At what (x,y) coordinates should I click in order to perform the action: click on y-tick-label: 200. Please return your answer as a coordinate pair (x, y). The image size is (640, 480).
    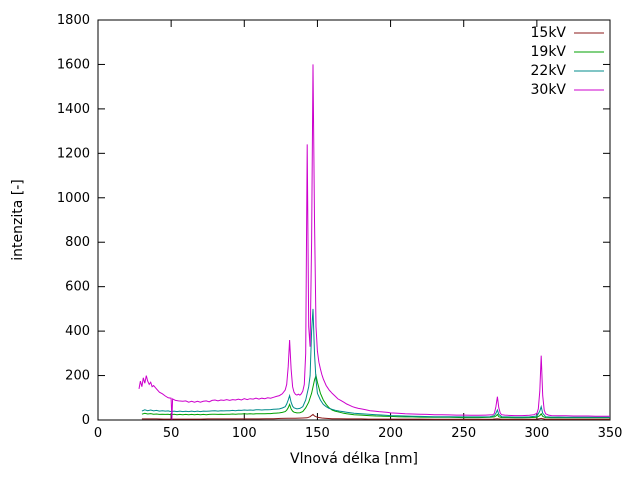
    Looking at the image, I should click on (77, 376).